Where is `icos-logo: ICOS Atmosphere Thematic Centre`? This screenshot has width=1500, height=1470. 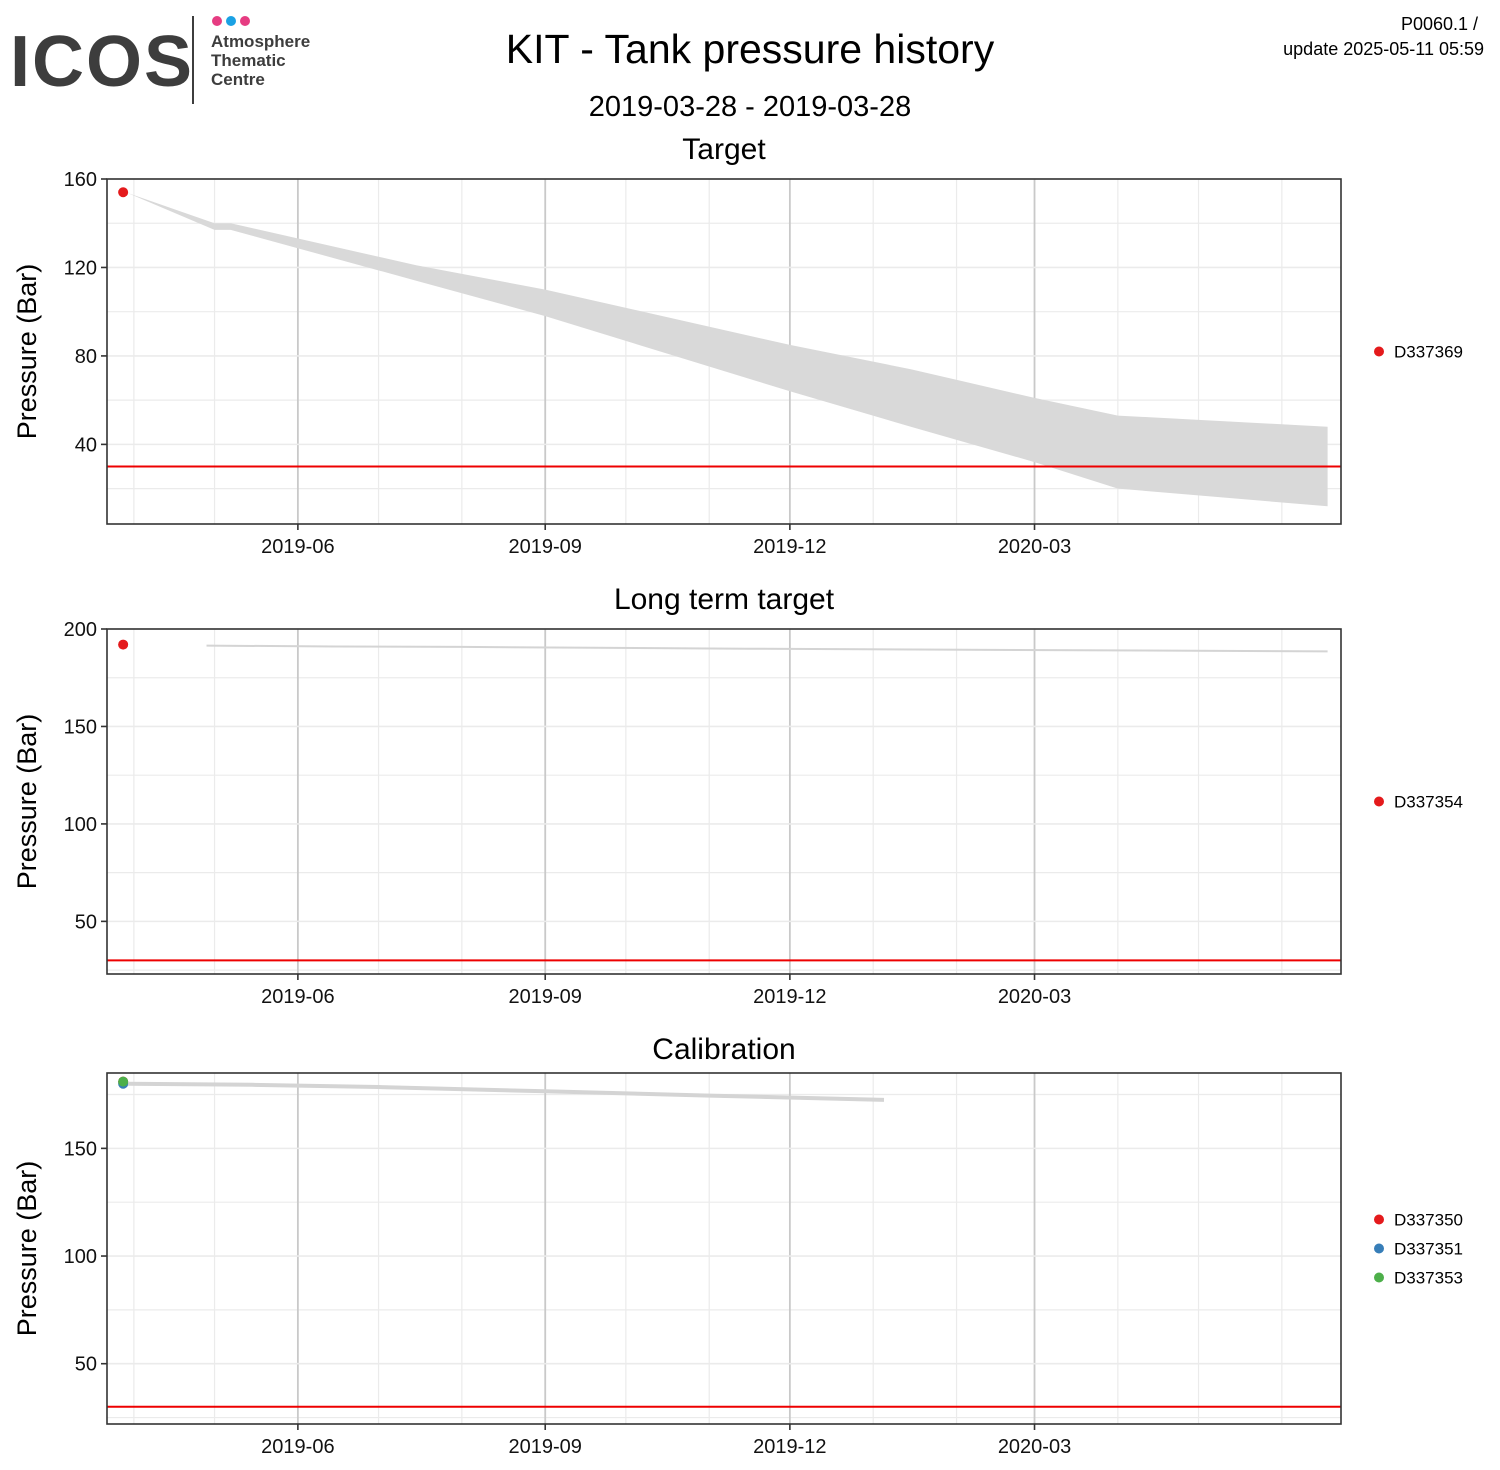
icos-logo: ICOS Atmosphere Thematic Centre is located at coordinates (170, 59).